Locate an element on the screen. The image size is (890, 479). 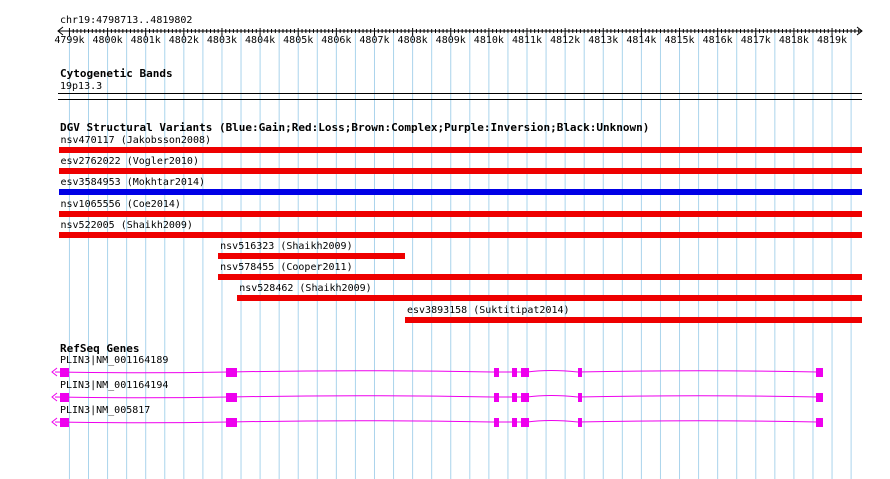
ruler-tick-label: 4806k is located at coordinates (336, 40).